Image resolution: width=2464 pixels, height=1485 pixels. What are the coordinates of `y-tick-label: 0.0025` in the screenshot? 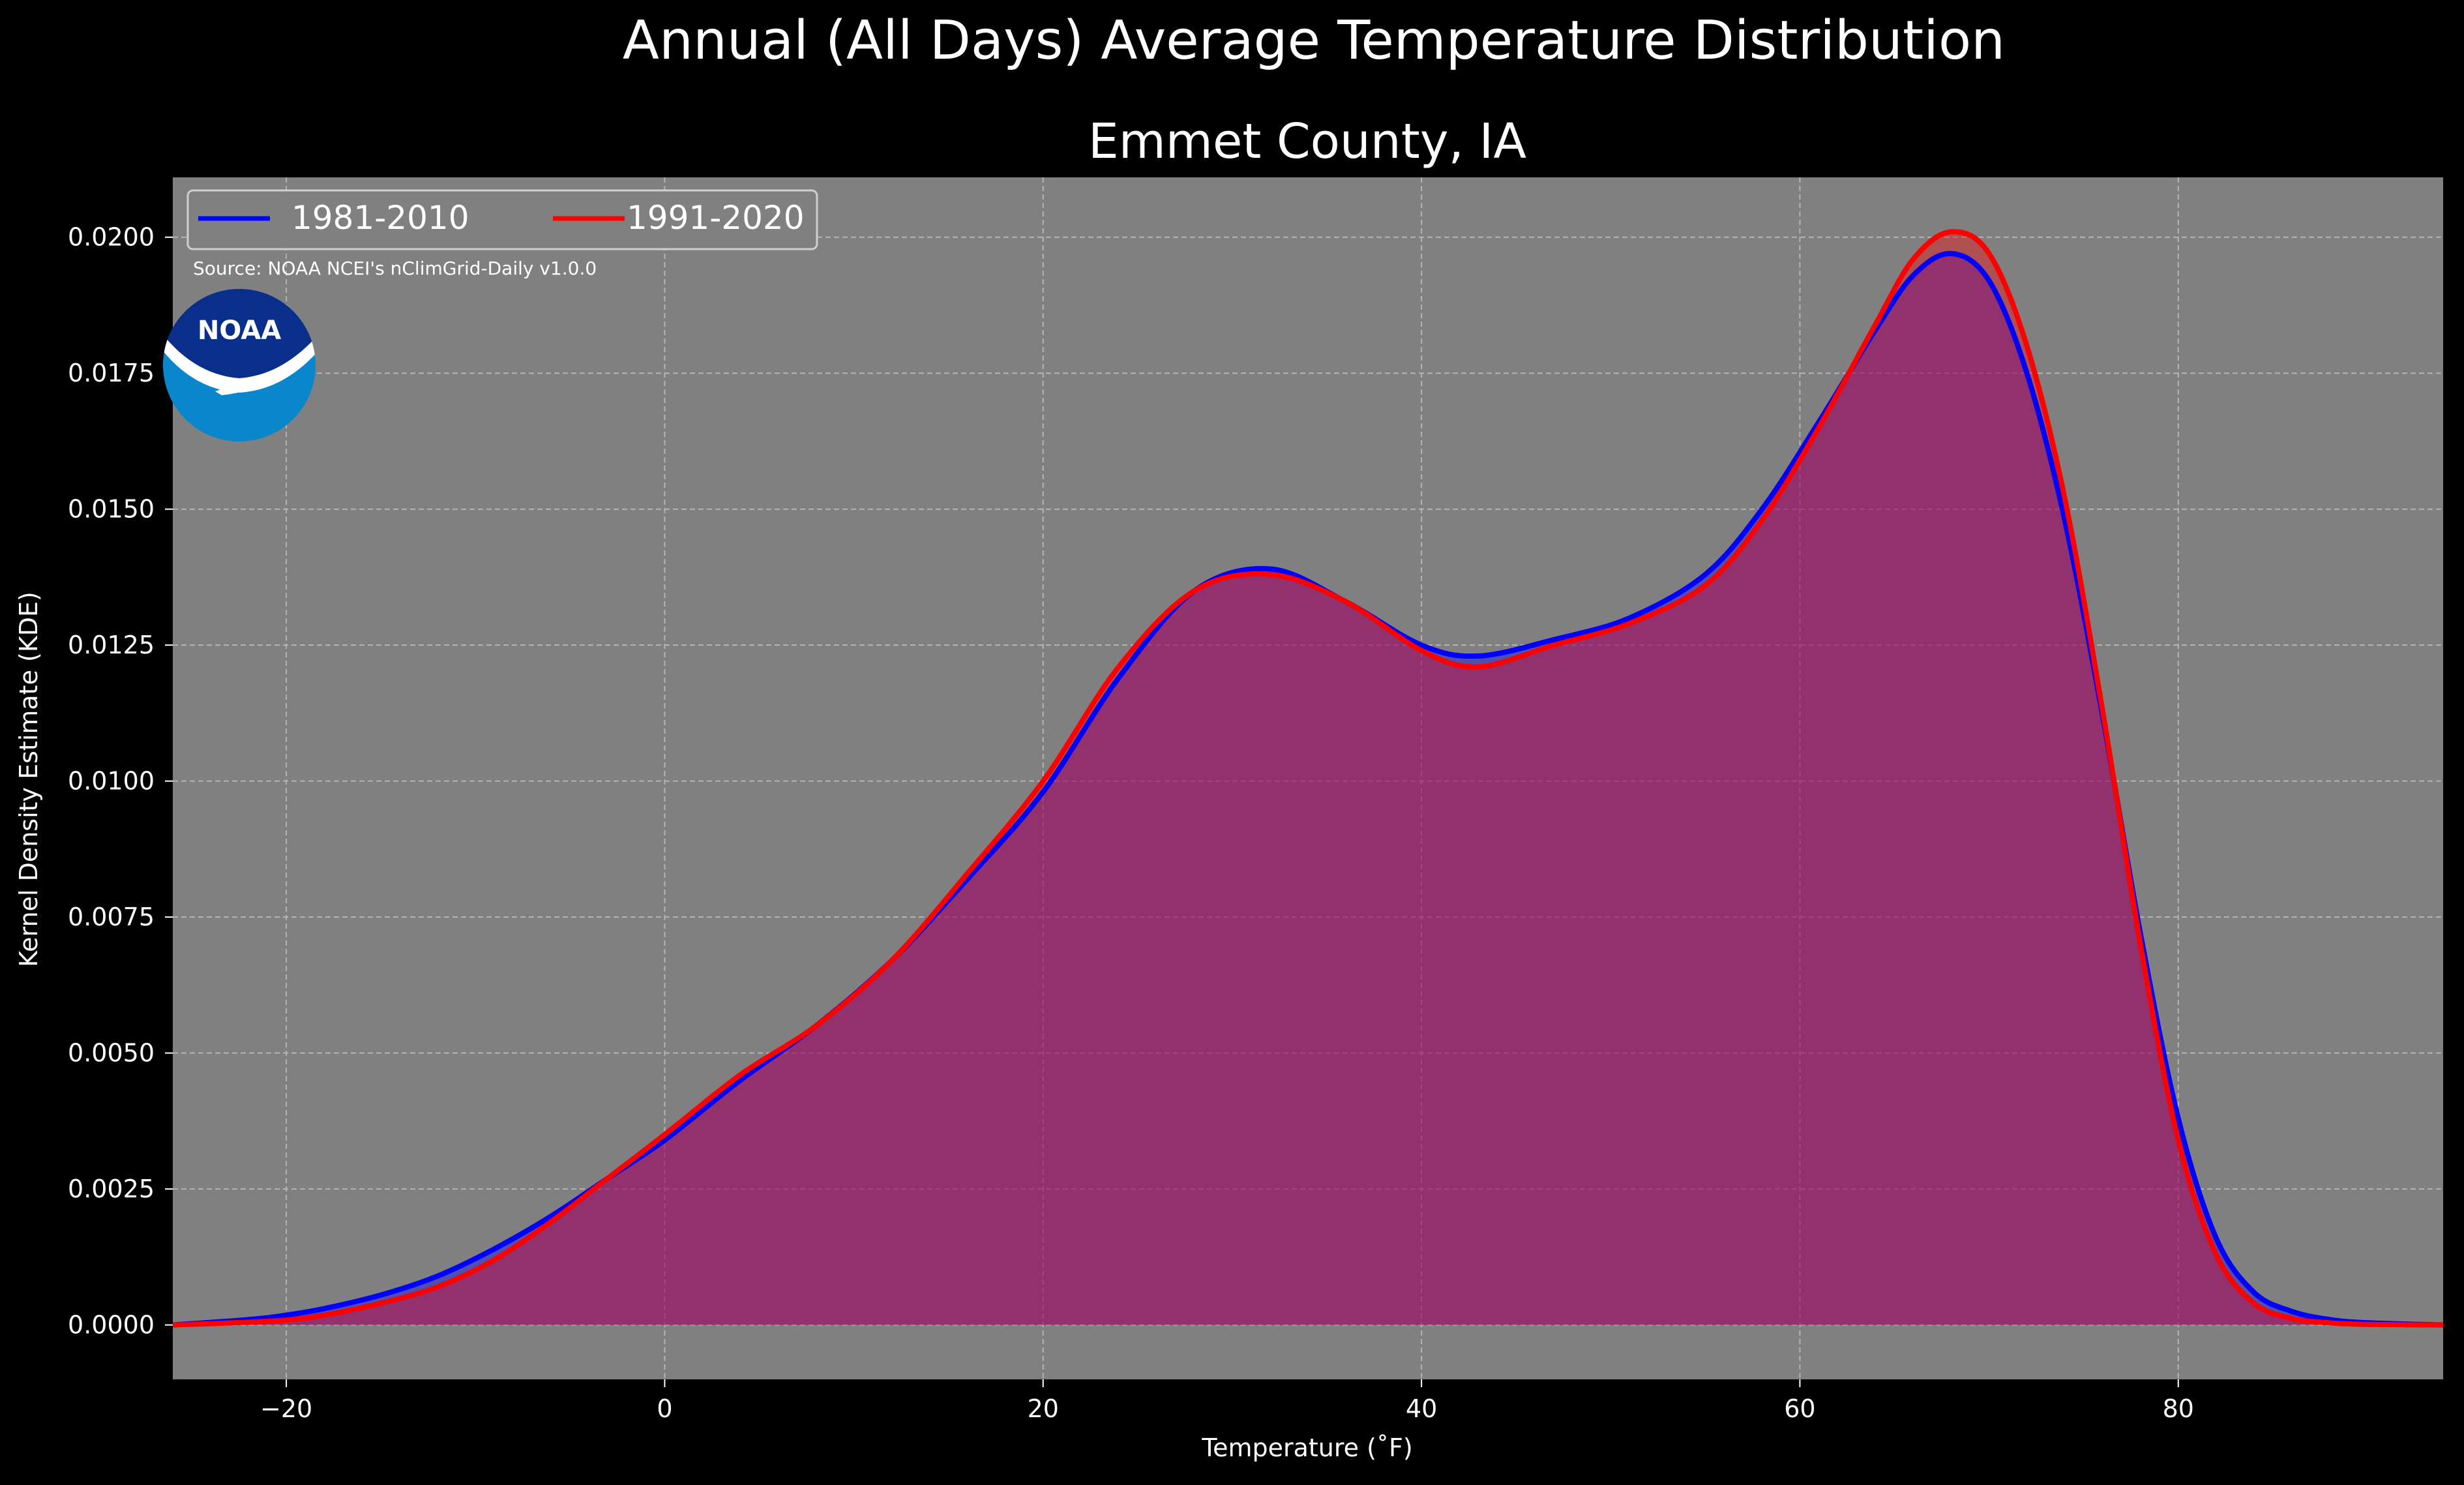 It's located at (111, 1189).